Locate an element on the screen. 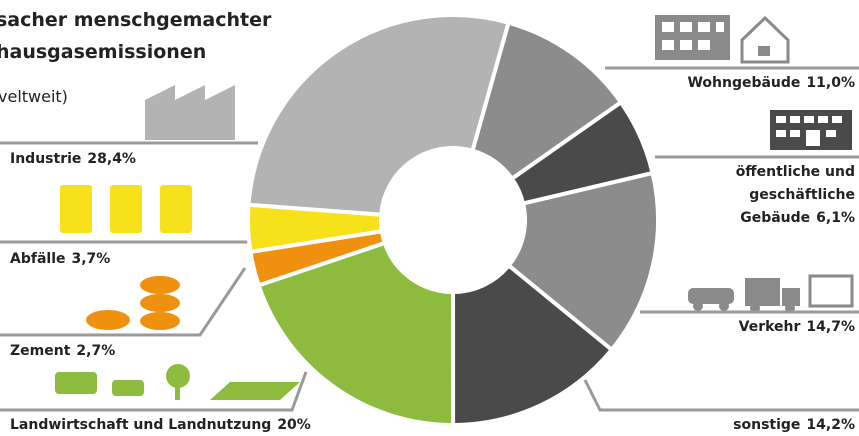  slice-label: Landwirtschaft und Landnutzung 20% is located at coordinates (160, 425).